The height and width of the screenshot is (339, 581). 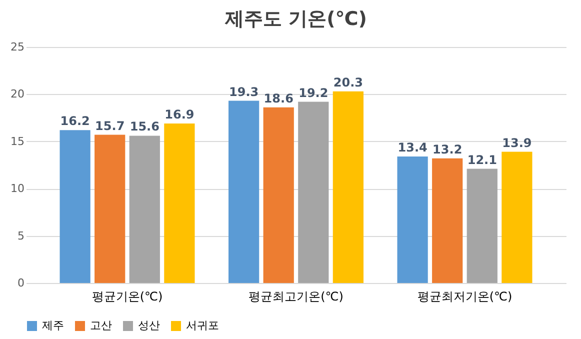 What do you see at coordinates (149, 325) in the screenshot?
I see `legend-label: 성산` at bounding box center [149, 325].